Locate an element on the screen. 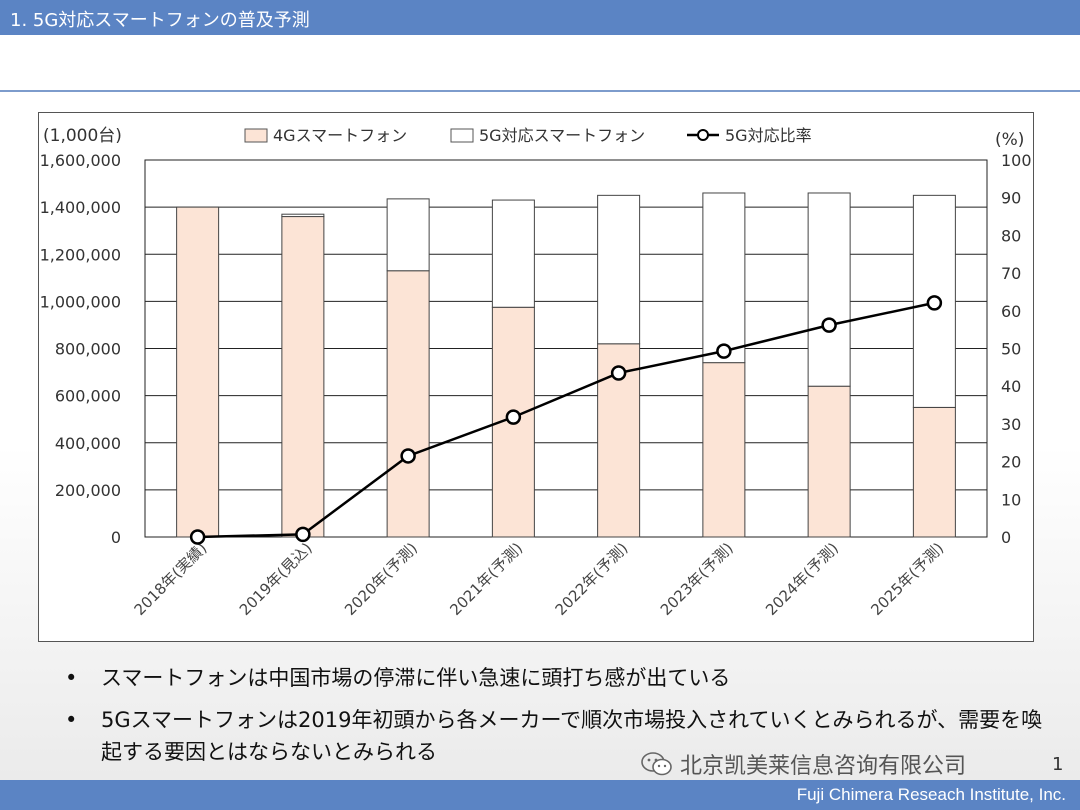  right-tick-label: 40 is located at coordinates (1011, 386).